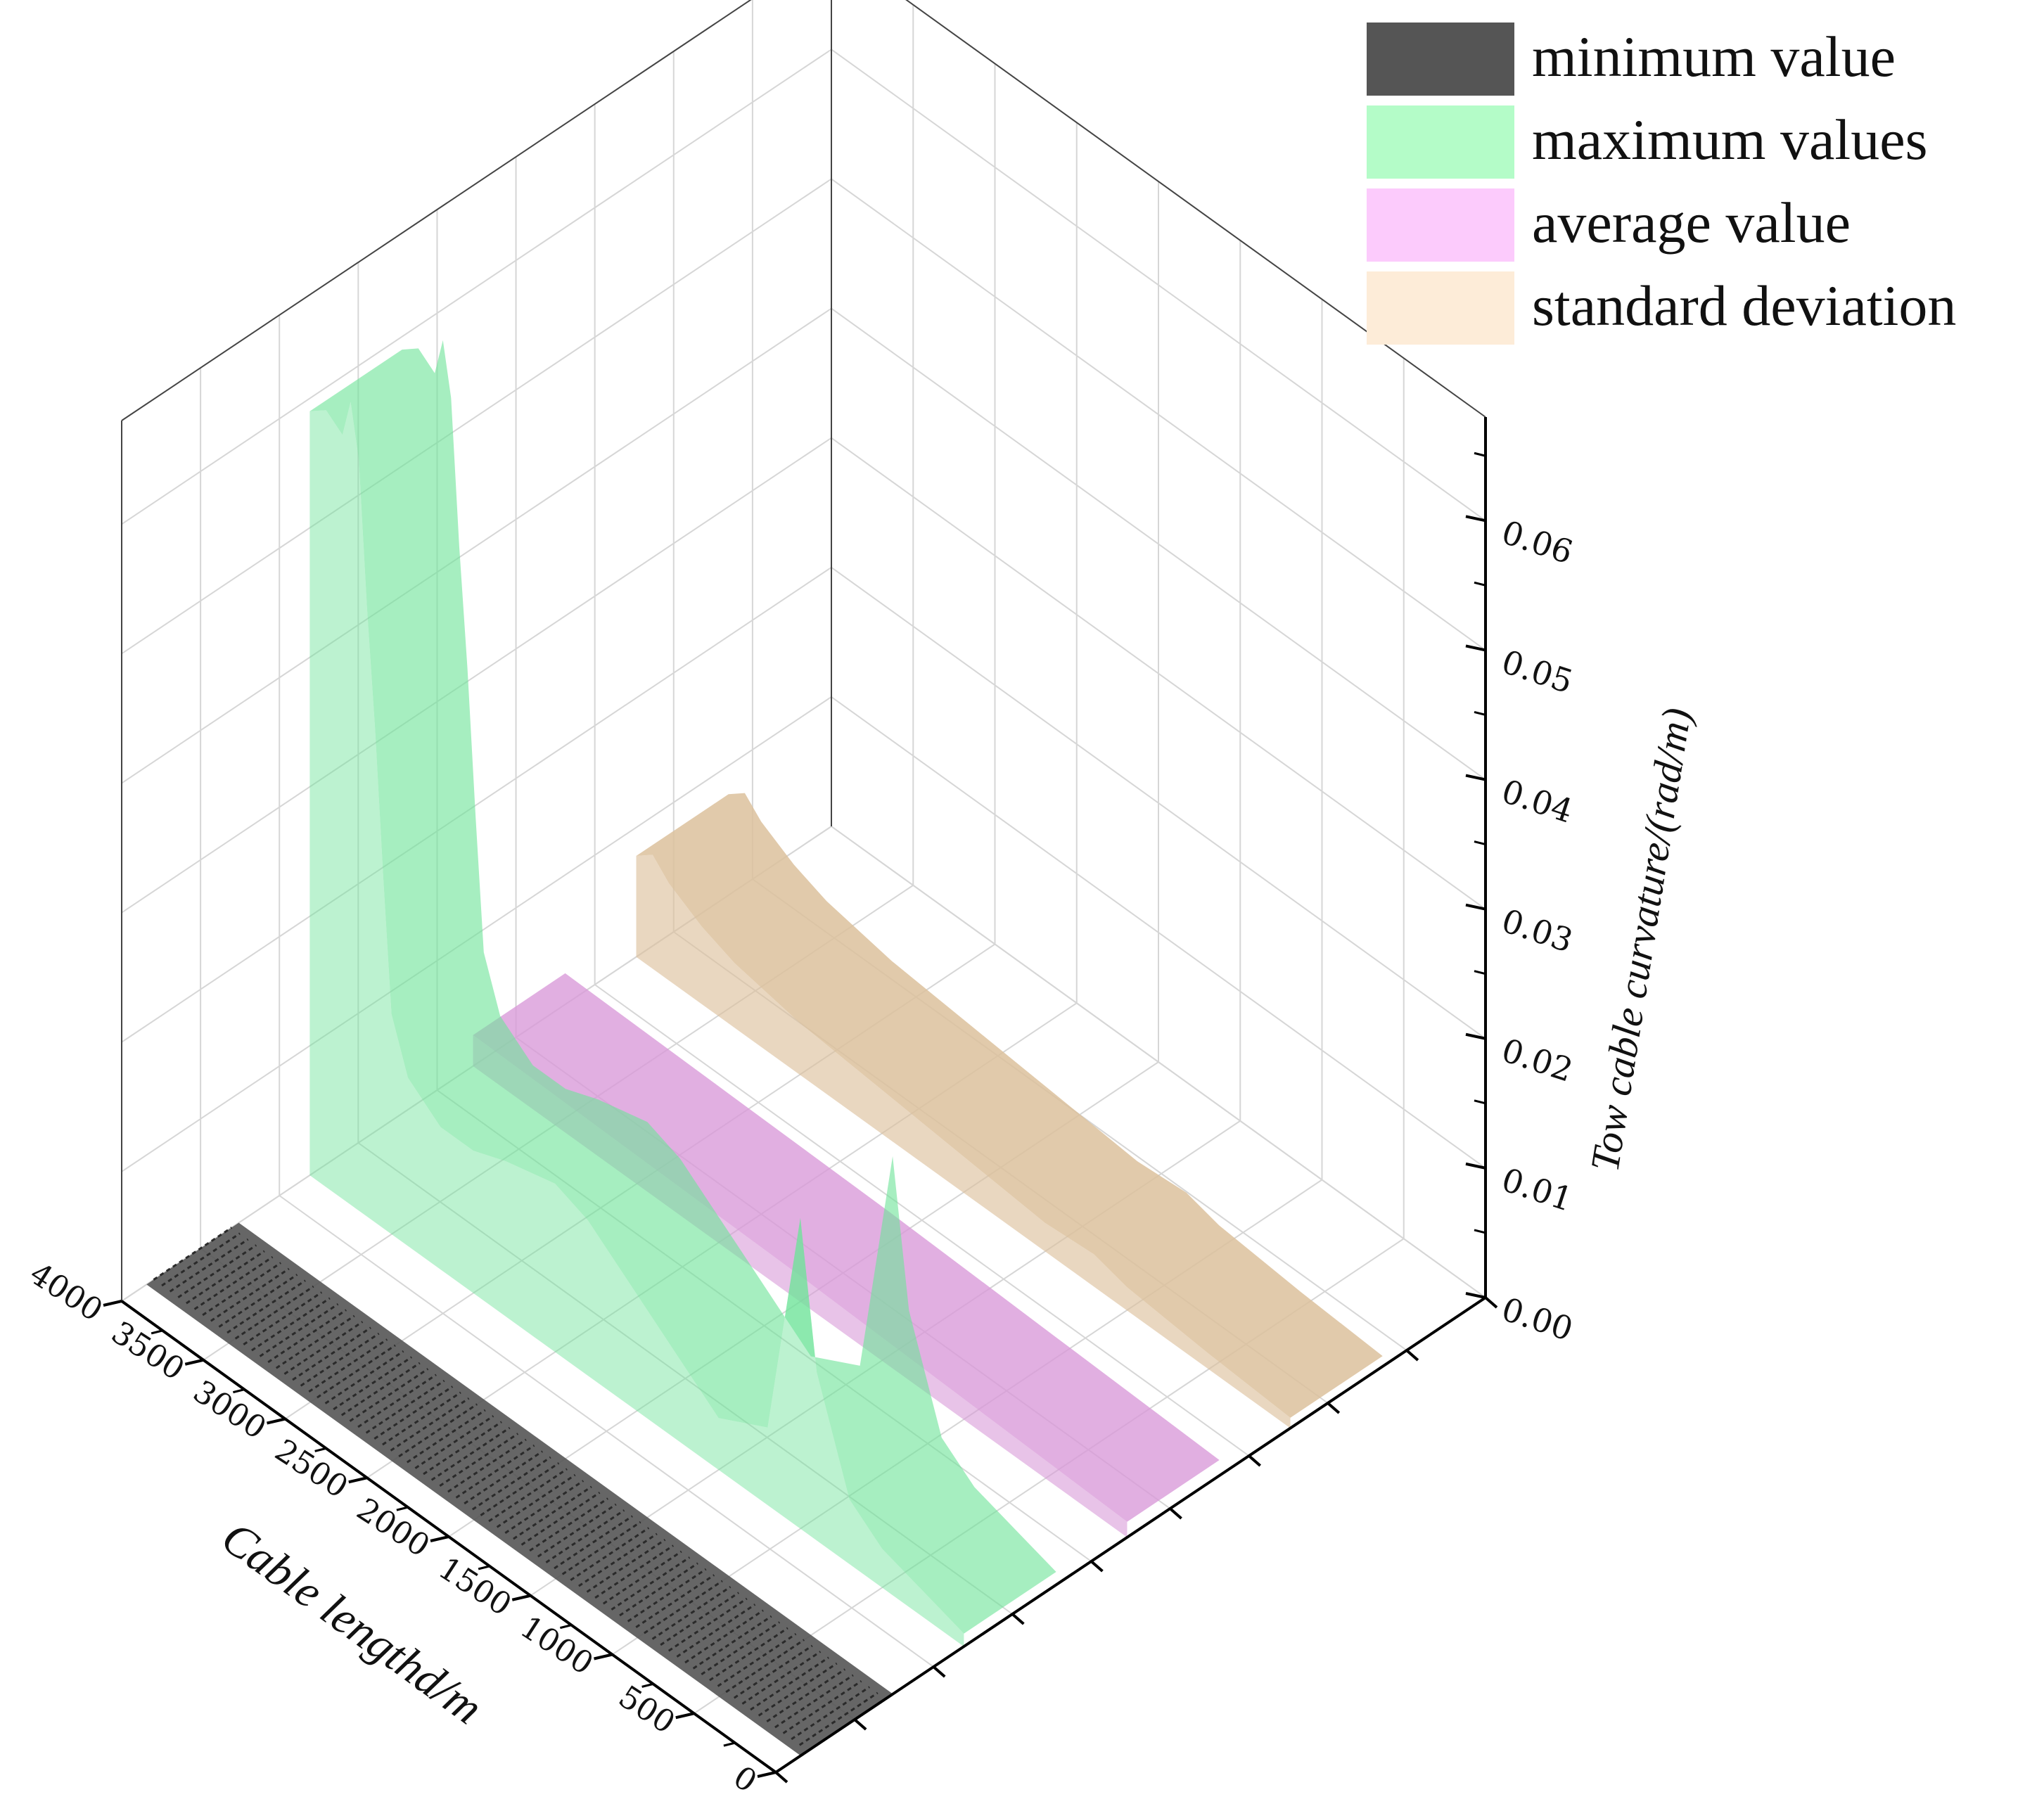 Image resolution: width=2044 pixels, height=1811 pixels. Describe the element at coordinates (1537, 672) in the screenshot. I see `y-tick-label: 0.05` at that location.